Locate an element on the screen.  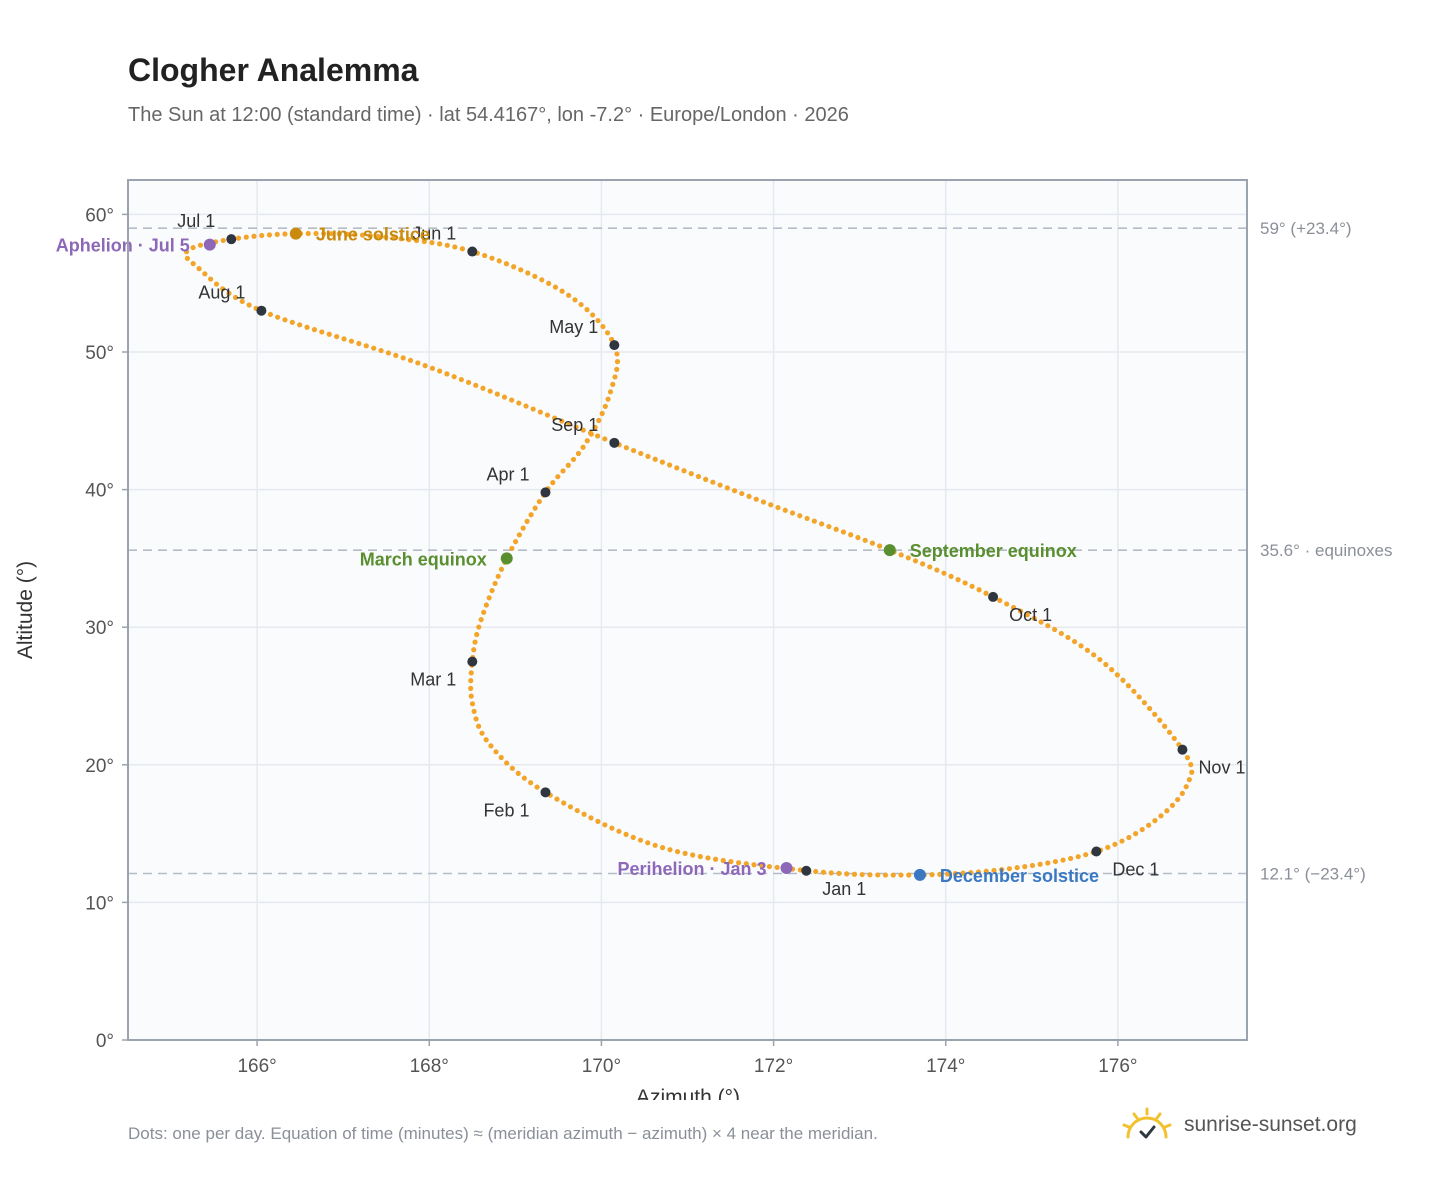
event-label: June solstice is located at coordinates (373, 235).